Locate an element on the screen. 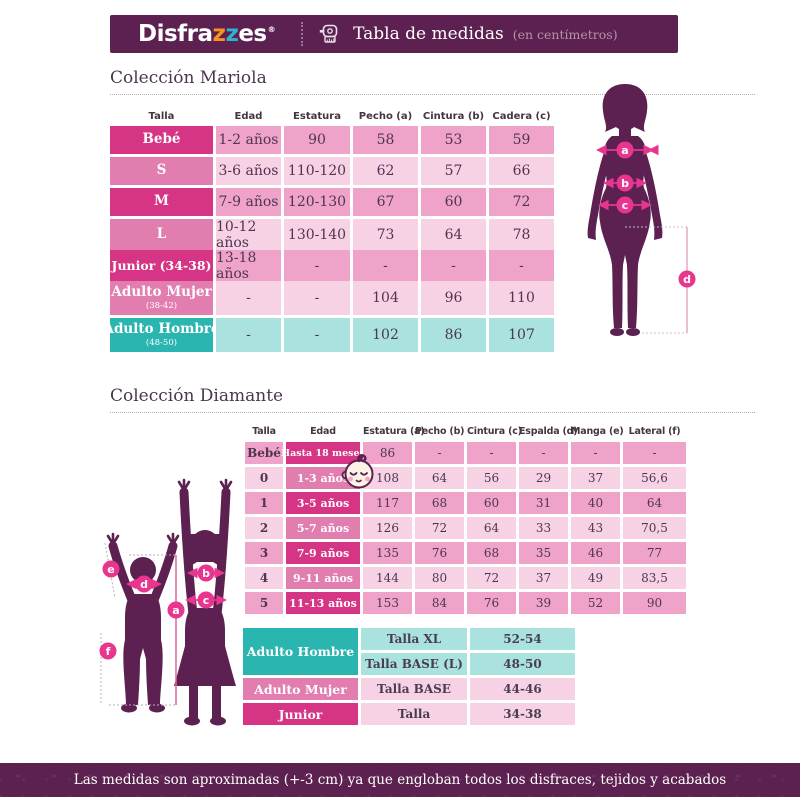 The image size is (800, 800). value-cell: 1-2 años is located at coordinates (248, 140).